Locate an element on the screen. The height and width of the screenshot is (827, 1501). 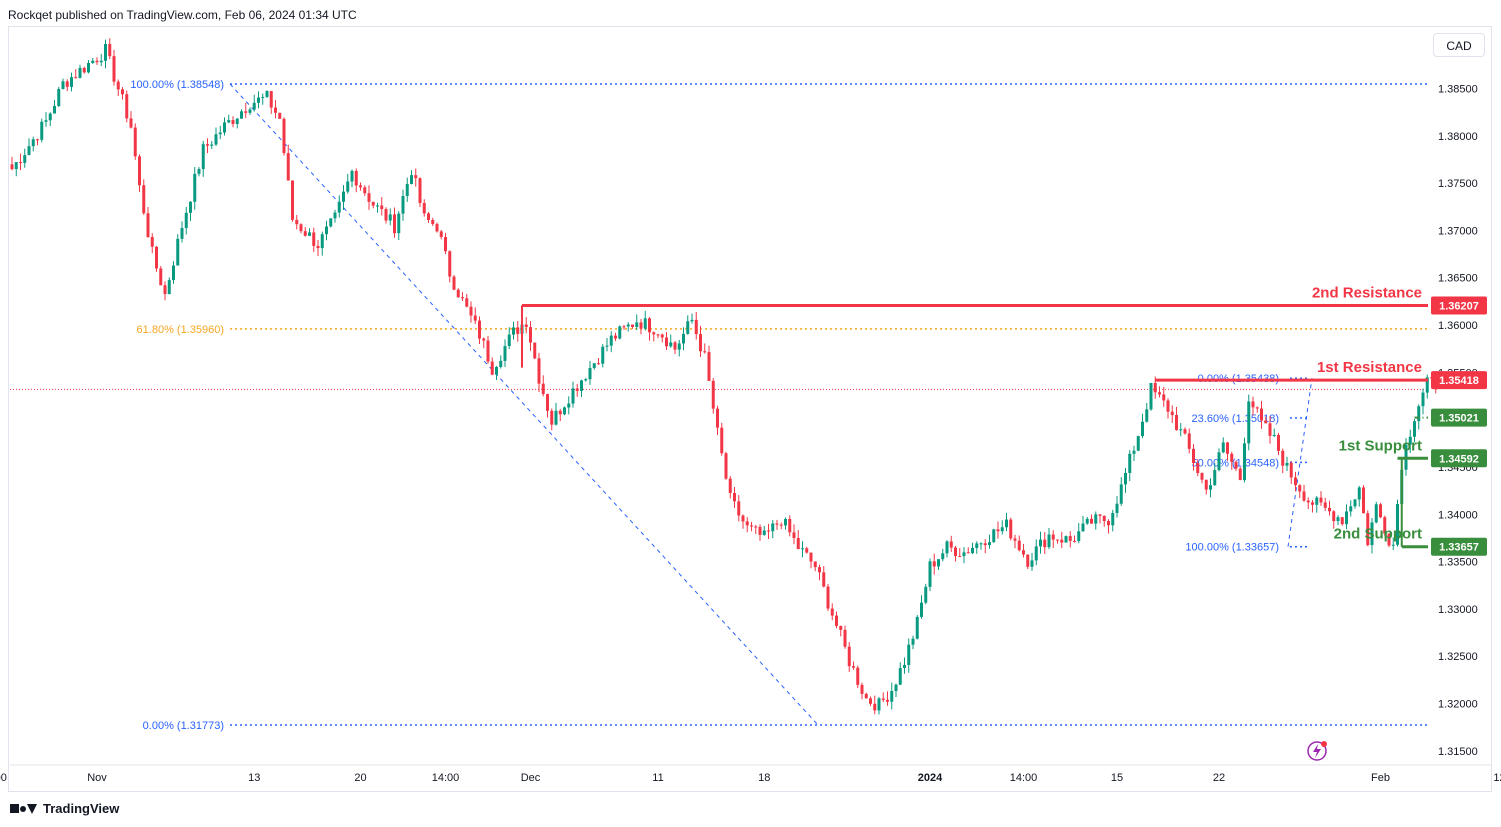
level-name: 2nd Support is located at coordinates (1378, 534).